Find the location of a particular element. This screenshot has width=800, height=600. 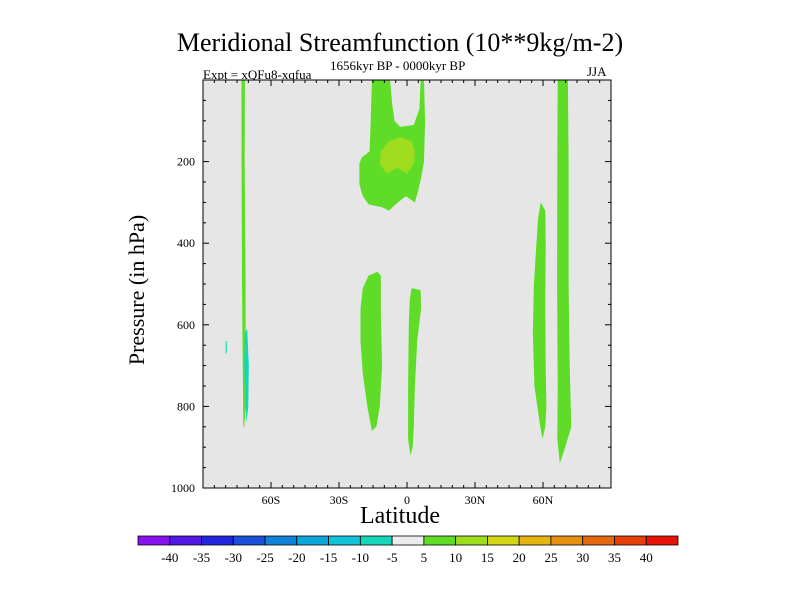

colorbar-label: 25 is located at coordinates (550, 557).